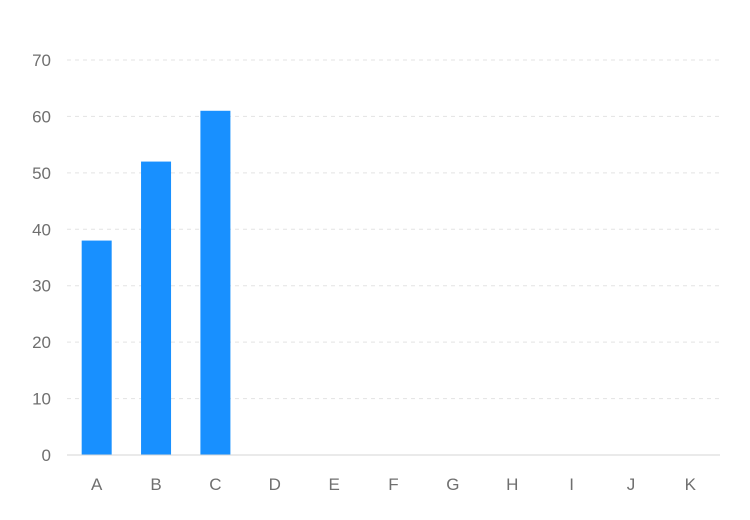  What do you see at coordinates (41, 173) in the screenshot?
I see `y-tick-label: 50` at bounding box center [41, 173].